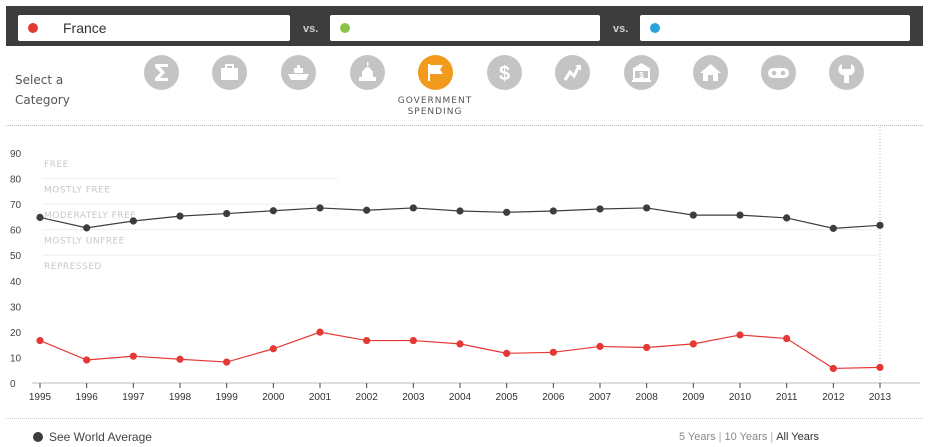 The height and width of the screenshot is (447, 929). Describe the element at coordinates (38, 437) in the screenshot. I see `world-average-dot` at that location.